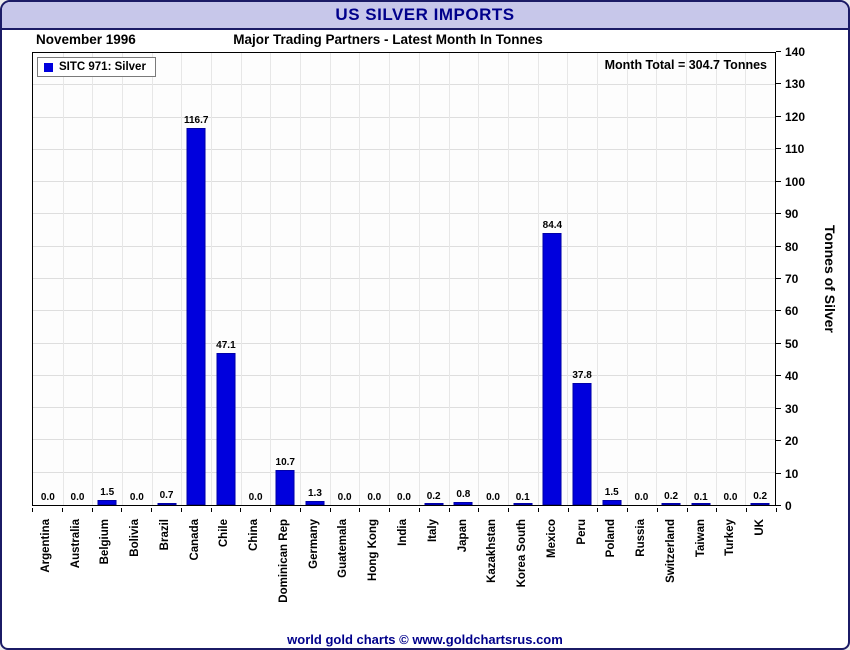 The width and height of the screenshot is (850, 650). Describe the element at coordinates (462, 536) in the screenshot. I see `x-tick-label: Japan` at that location.